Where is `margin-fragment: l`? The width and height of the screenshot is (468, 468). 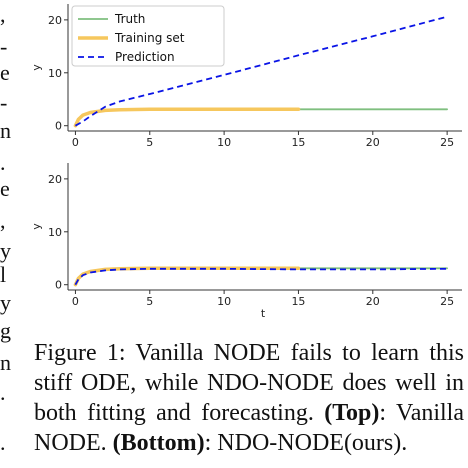
margin-fragment: l is located at coordinates (3, 274).